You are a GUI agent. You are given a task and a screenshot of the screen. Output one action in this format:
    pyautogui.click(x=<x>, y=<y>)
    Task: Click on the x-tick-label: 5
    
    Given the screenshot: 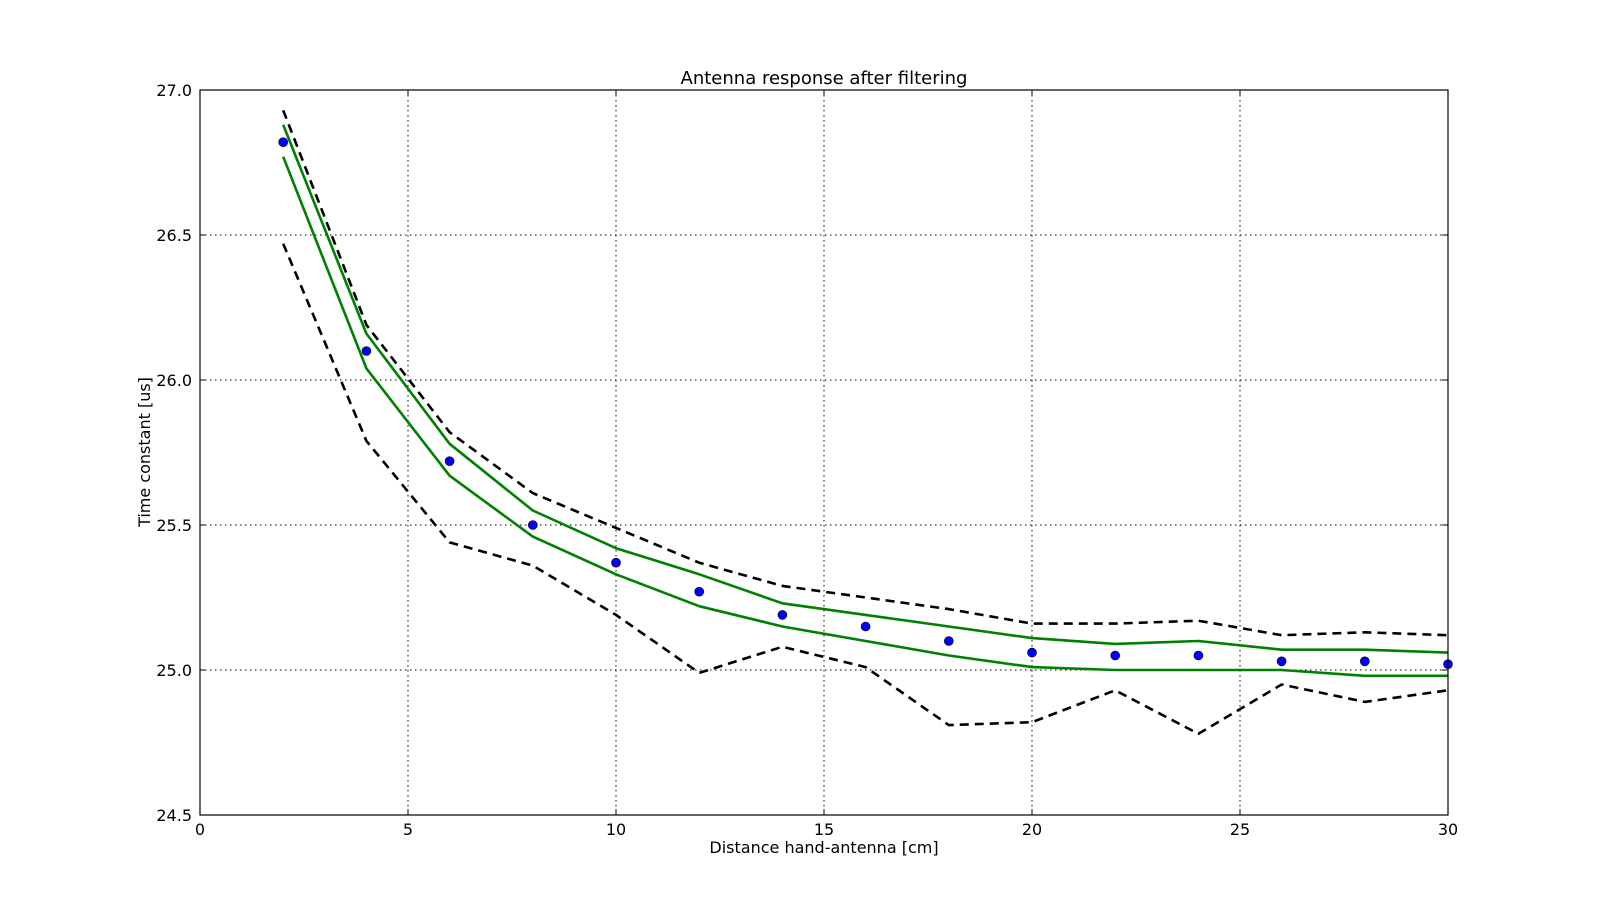 What is the action you would take?
    pyautogui.click(x=408, y=829)
    